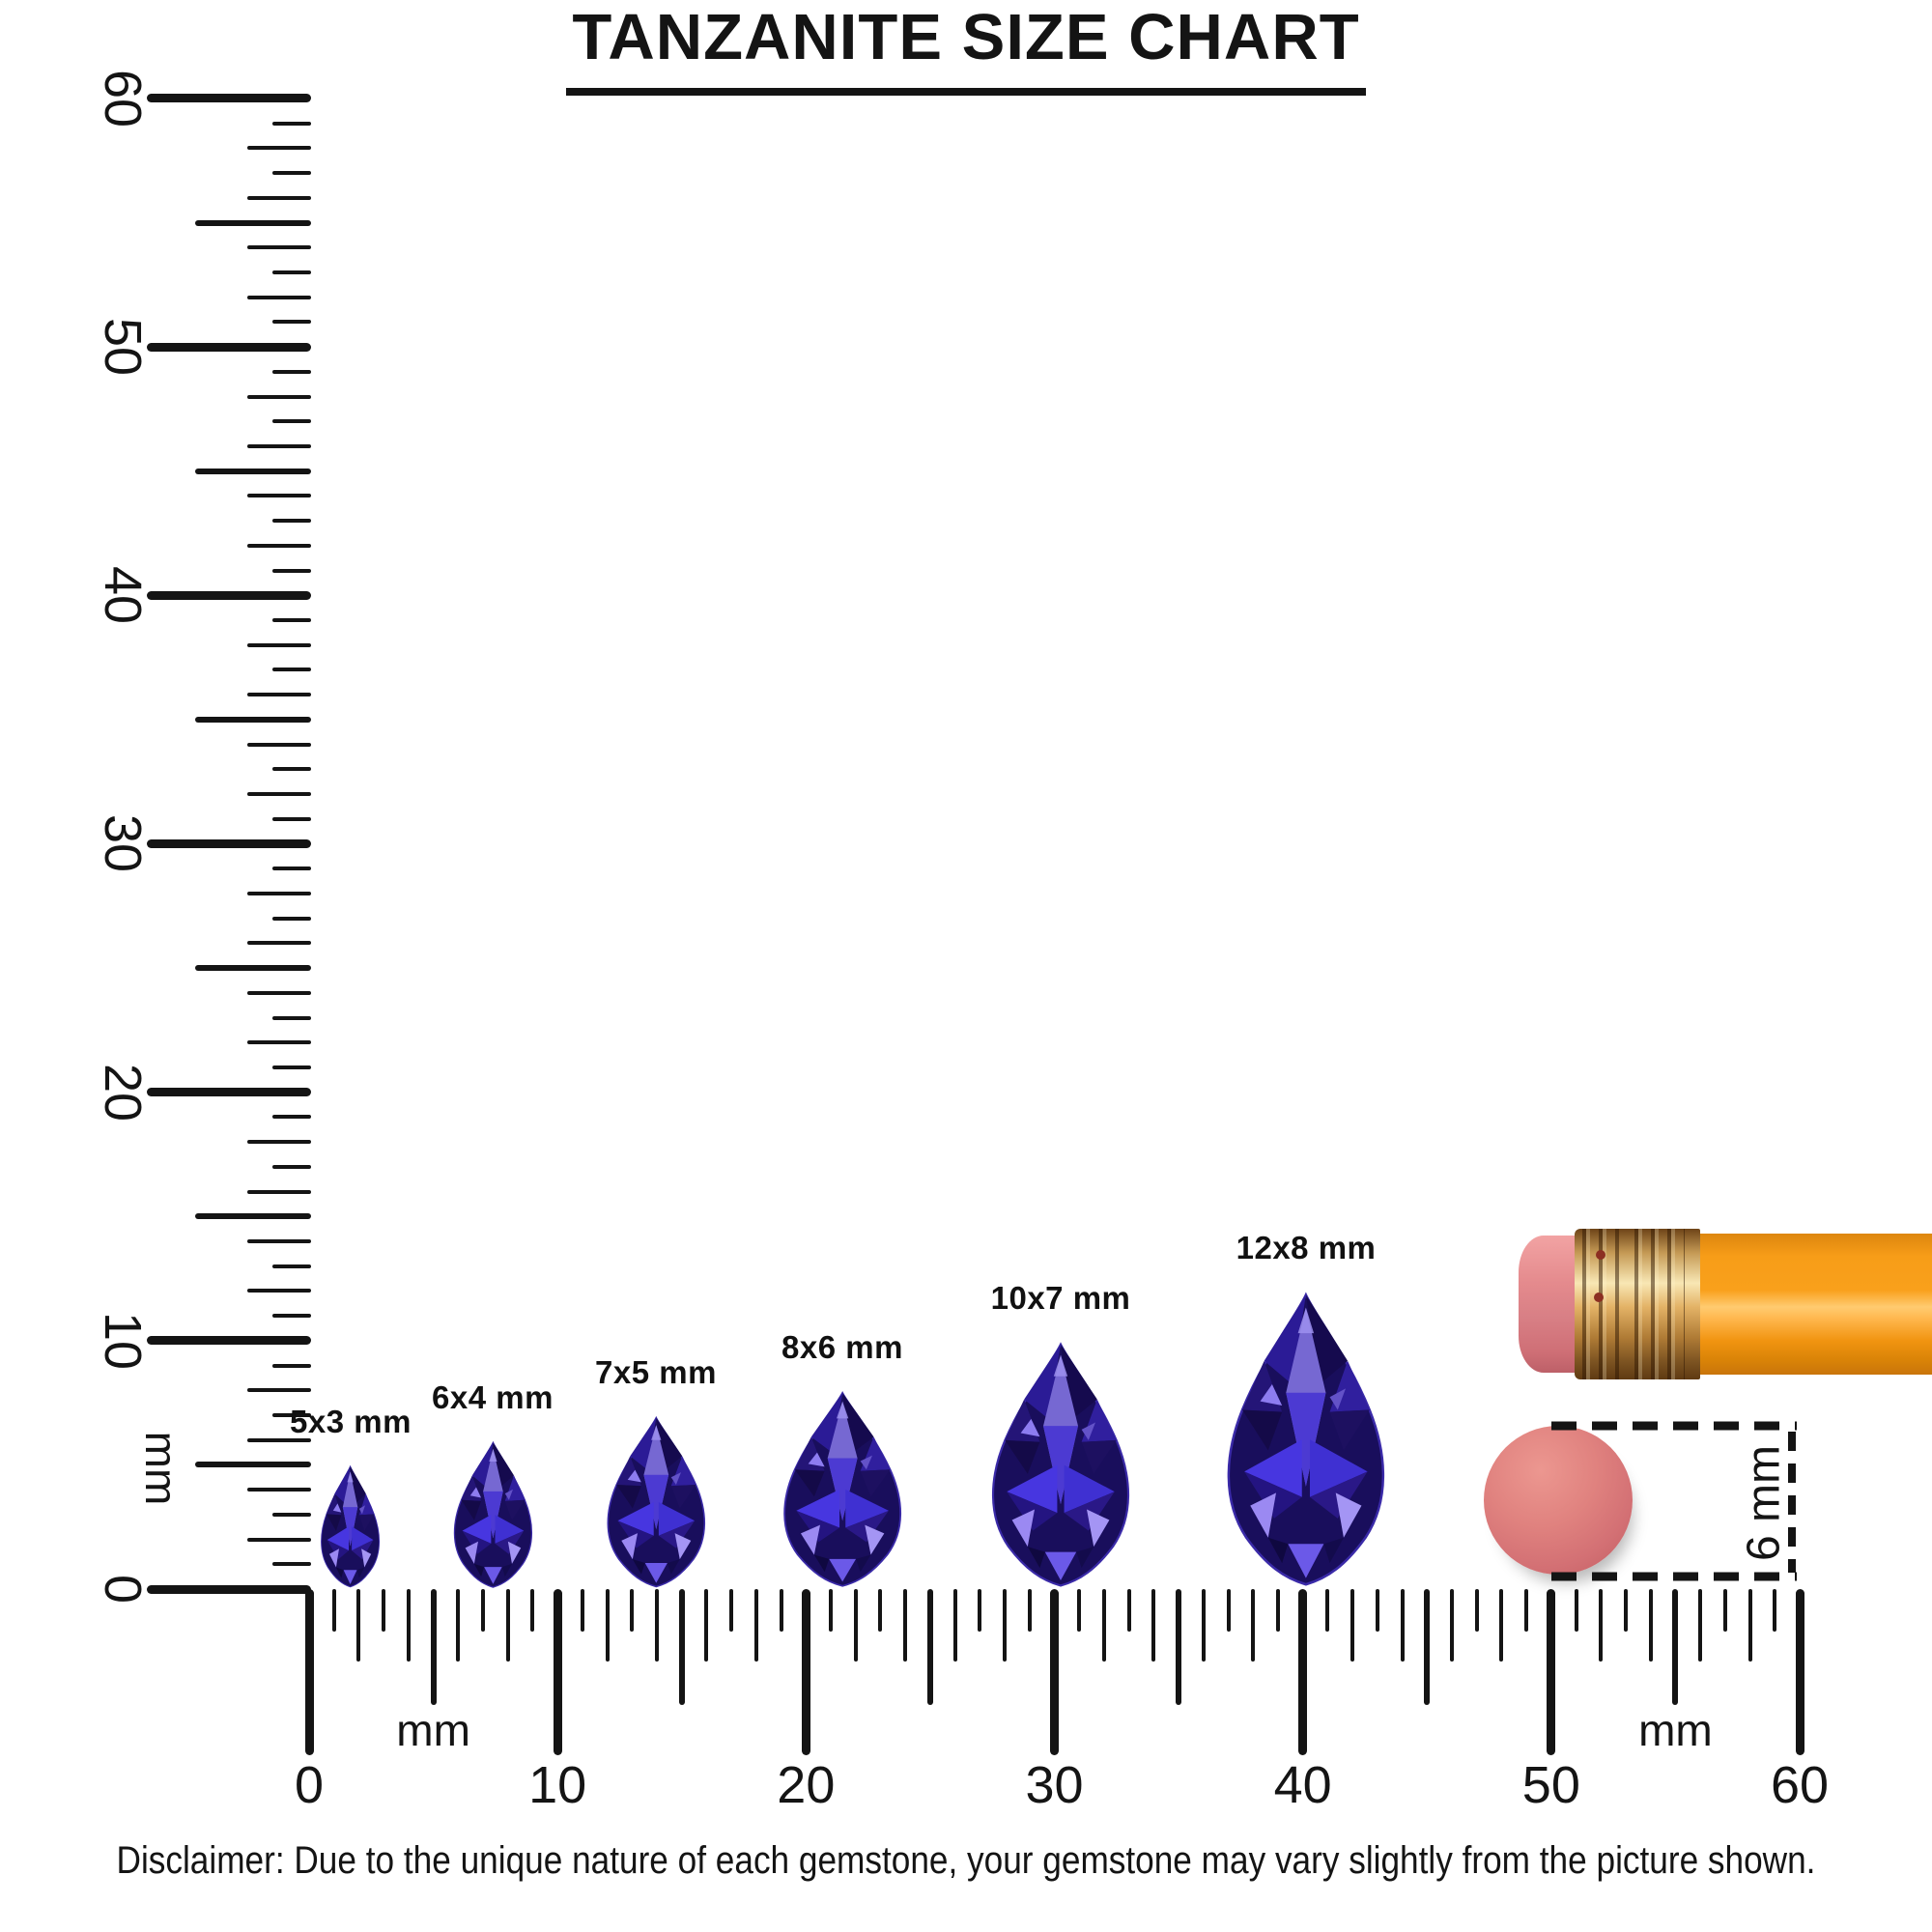  Describe the element at coordinates (493, 1396) in the screenshot. I see `gem-size-label: 6x4 mm` at that location.